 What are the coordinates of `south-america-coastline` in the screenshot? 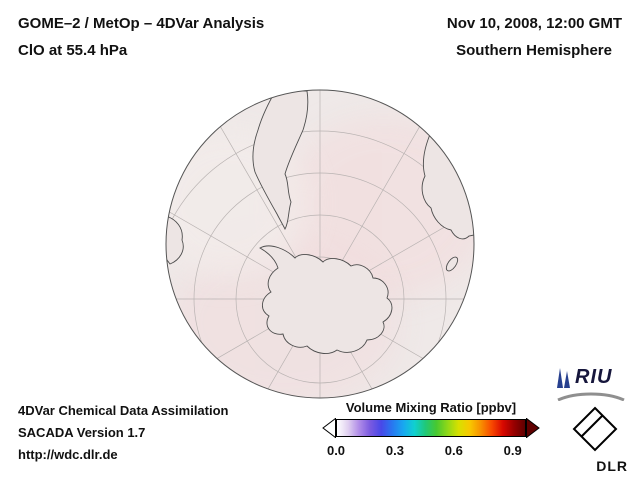 It's located at (280, 160).